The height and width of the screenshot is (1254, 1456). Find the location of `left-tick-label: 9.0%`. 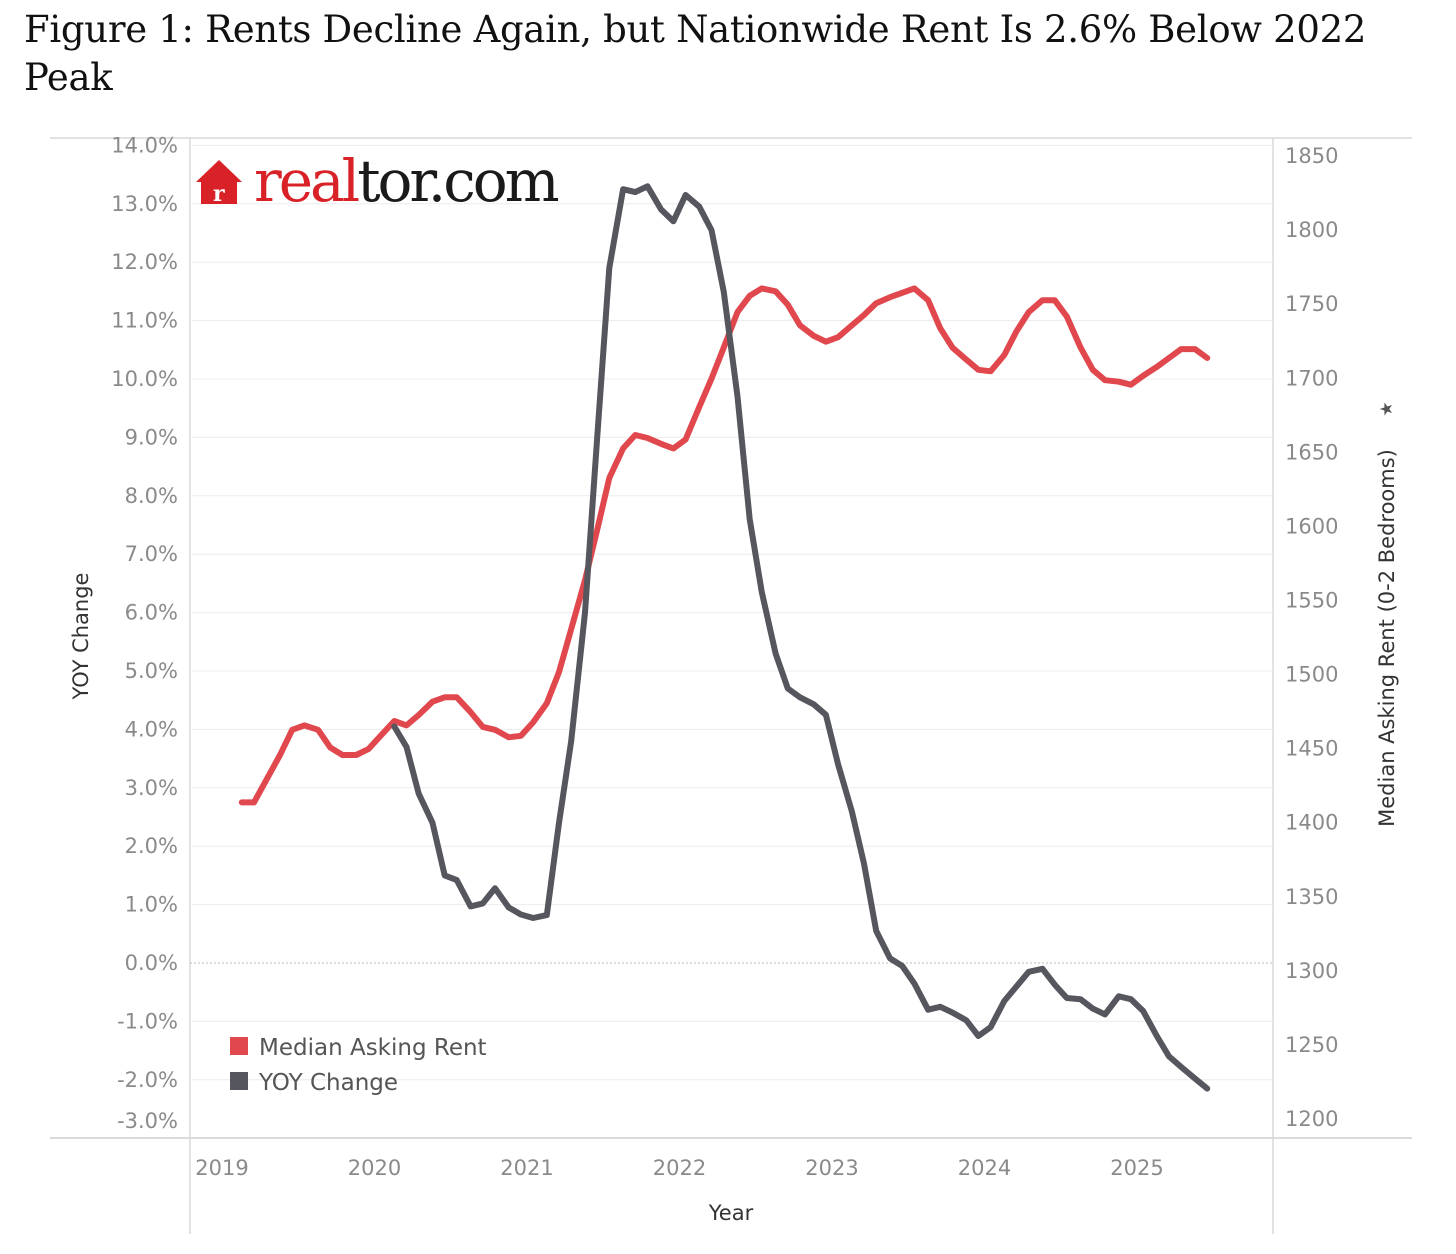

left-tick-label: 9.0% is located at coordinates (151, 437).